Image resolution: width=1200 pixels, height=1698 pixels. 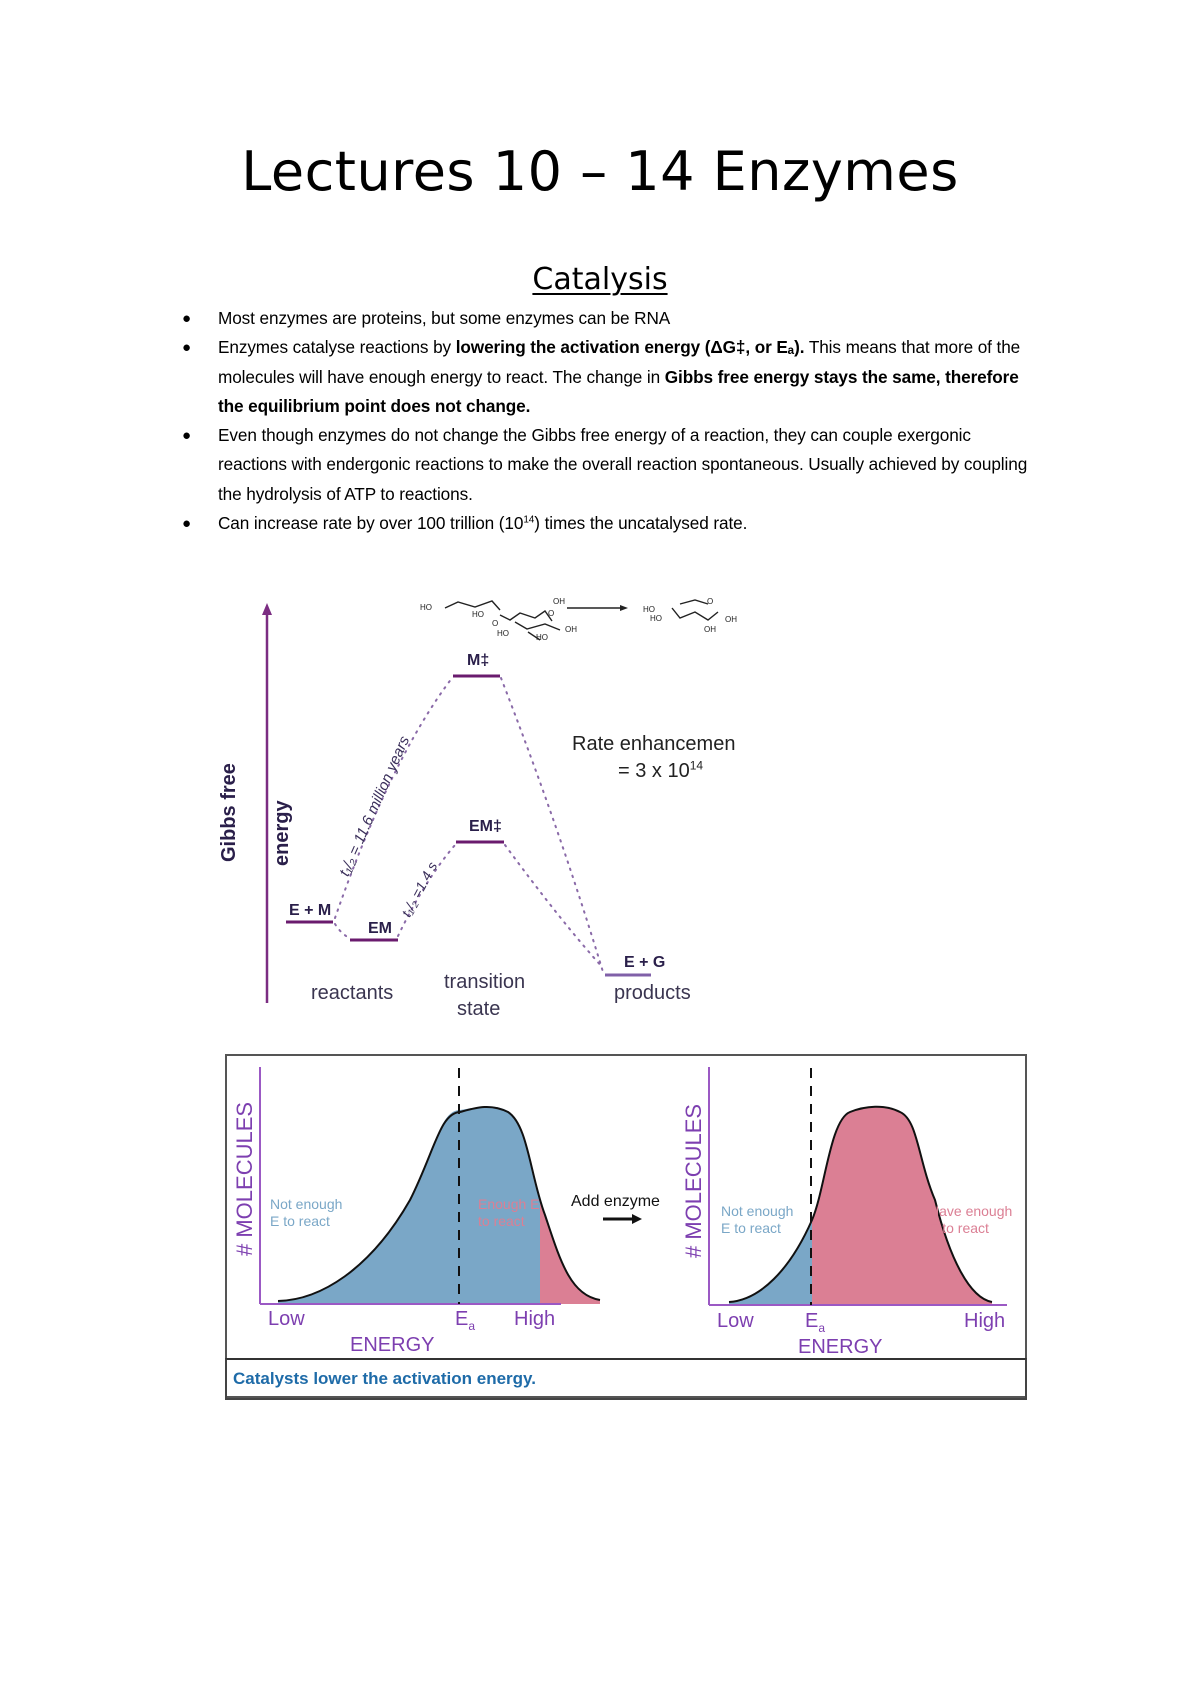 What do you see at coordinates (479, 1009) in the screenshot?
I see `x-label-state: state` at bounding box center [479, 1009].